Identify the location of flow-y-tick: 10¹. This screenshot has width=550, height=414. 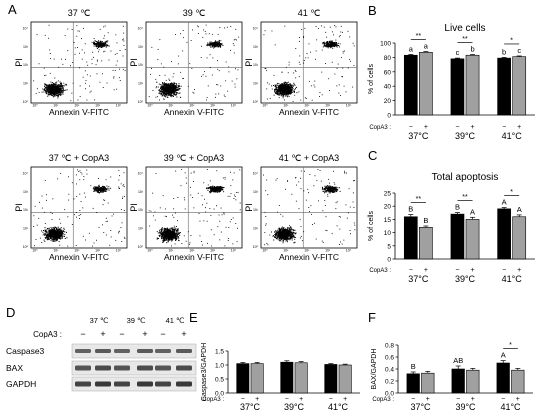
(256, 84).